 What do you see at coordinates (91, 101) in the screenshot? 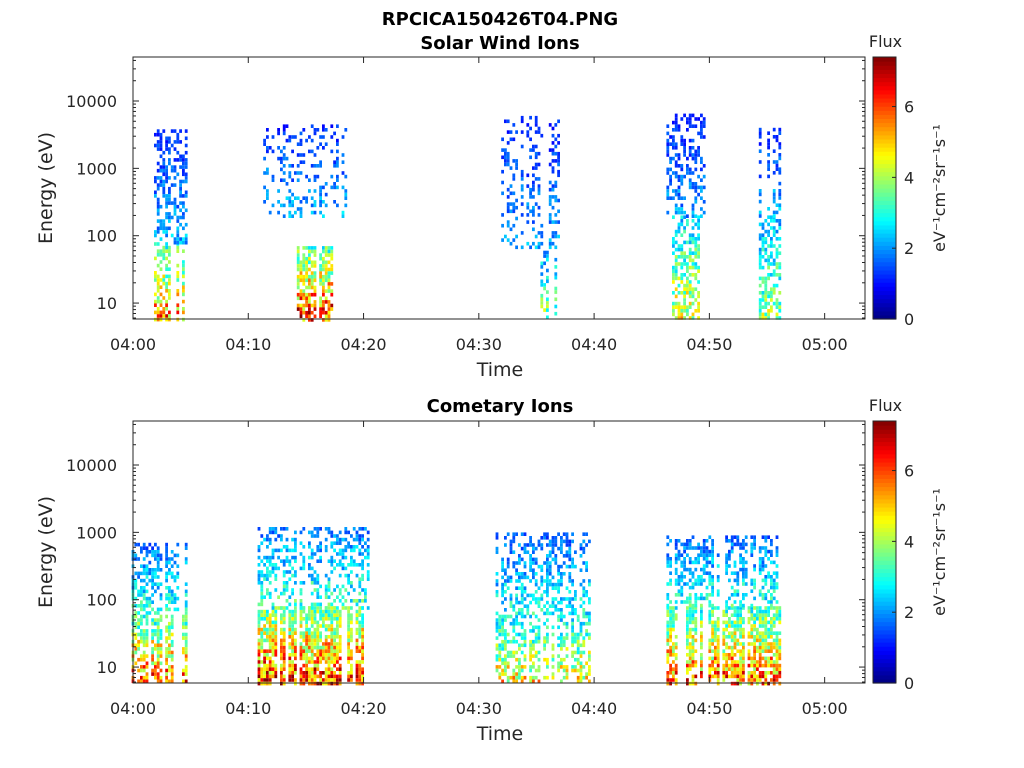
I see `y-tick-label: 10000` at bounding box center [91, 101].